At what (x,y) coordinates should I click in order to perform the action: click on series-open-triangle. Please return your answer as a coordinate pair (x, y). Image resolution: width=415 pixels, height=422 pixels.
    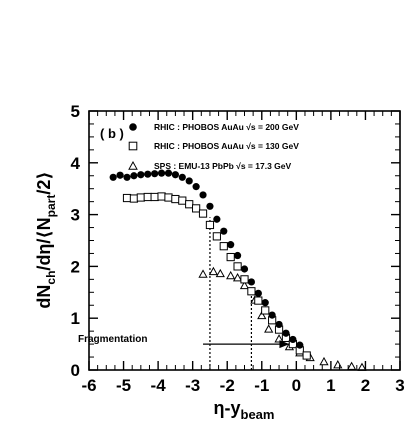
    Looking at the image, I should click on (282, 318).